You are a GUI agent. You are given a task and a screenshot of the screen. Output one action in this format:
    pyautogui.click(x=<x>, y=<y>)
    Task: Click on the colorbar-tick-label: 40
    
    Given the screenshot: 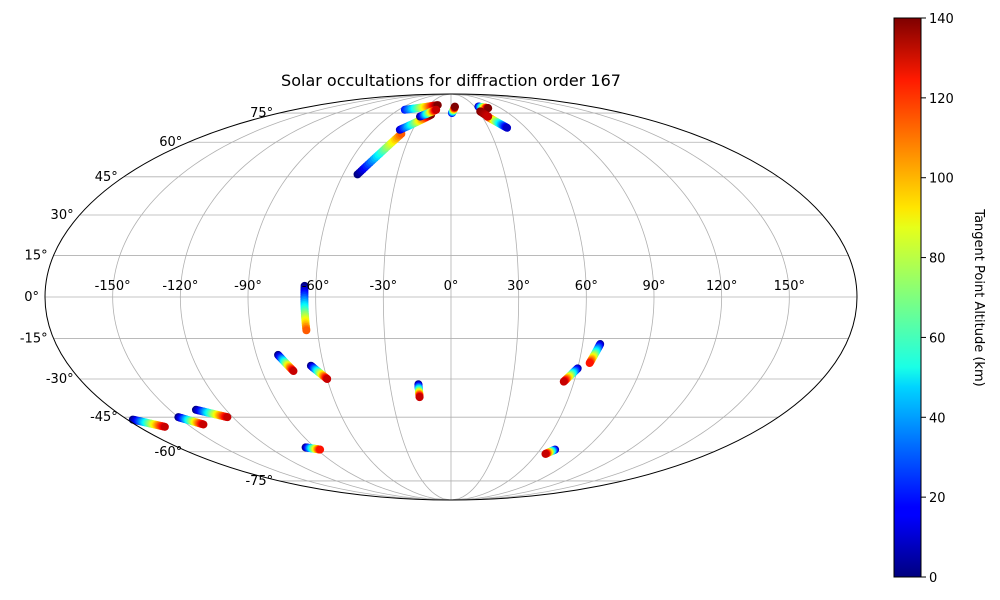 What is the action you would take?
    pyautogui.click(x=937, y=418)
    